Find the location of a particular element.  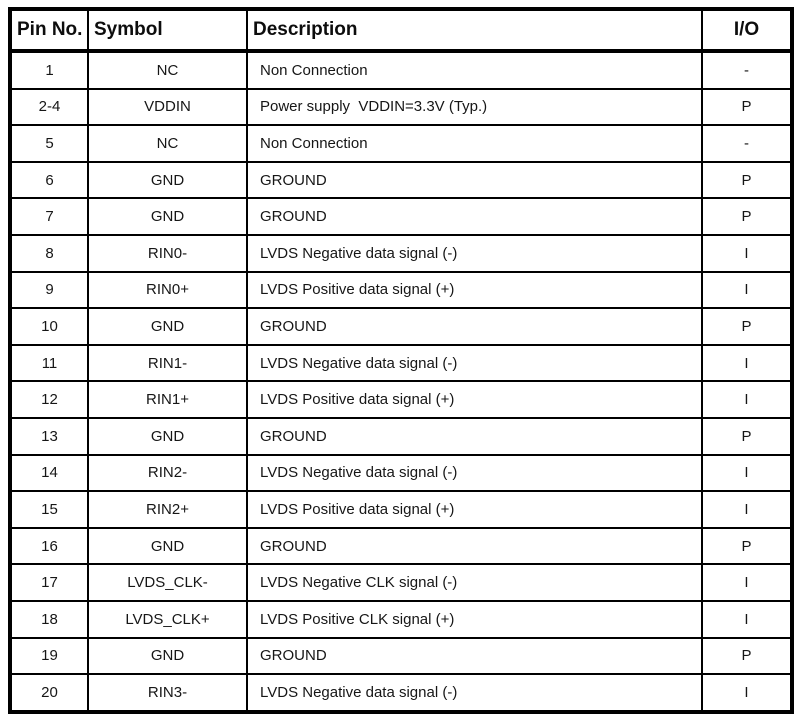

column-header-io: I/O is located at coordinates (747, 30).